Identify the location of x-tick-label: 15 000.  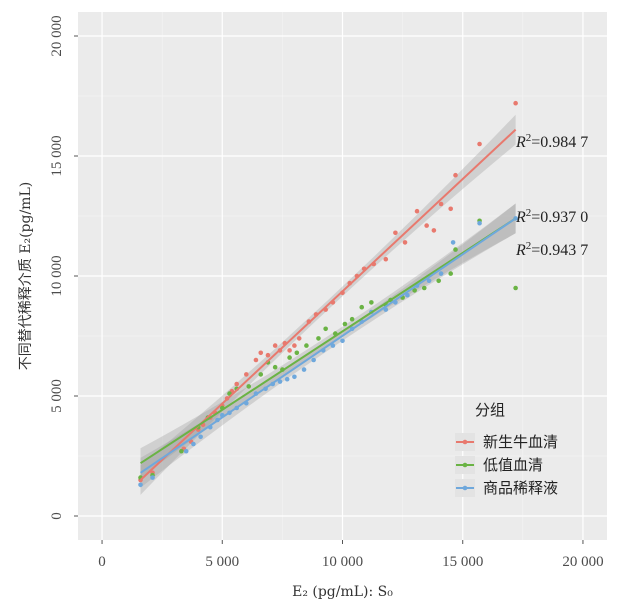
(462, 562).